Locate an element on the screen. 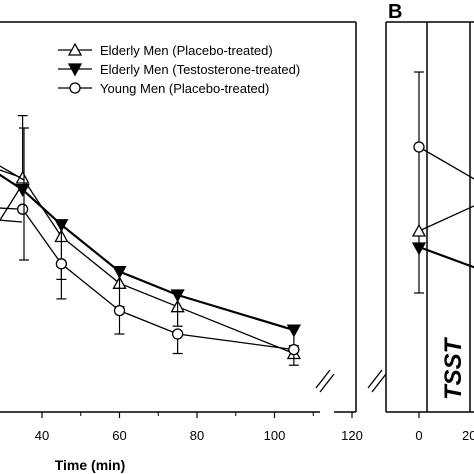  legend-label: Elderly Men (Testosterone-treated) is located at coordinates (200, 69).